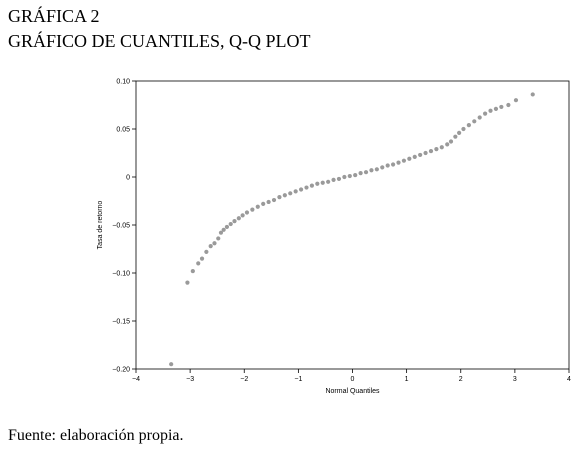 This screenshot has height=452, width=575. Describe the element at coordinates (407, 379) in the screenshot. I see `x-tick-label: 1` at that location.